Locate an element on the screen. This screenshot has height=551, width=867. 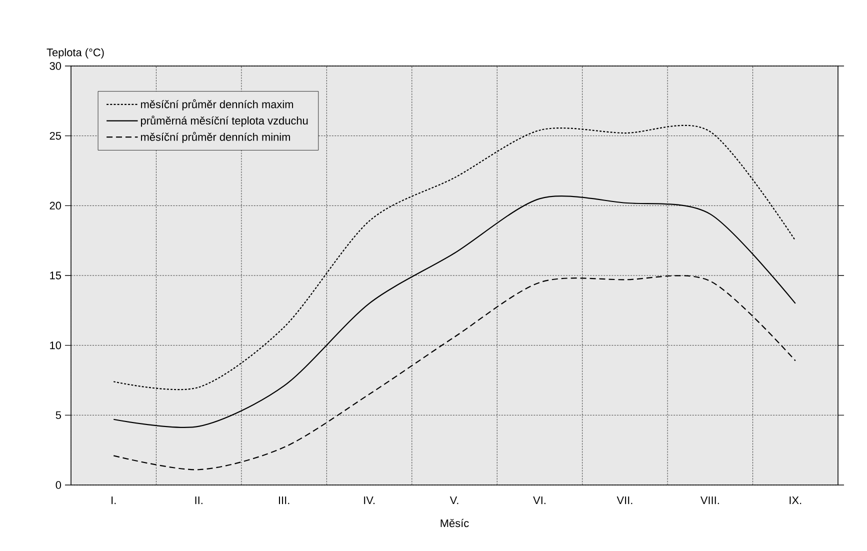
x-tick-label: V. is located at coordinates (454, 500).